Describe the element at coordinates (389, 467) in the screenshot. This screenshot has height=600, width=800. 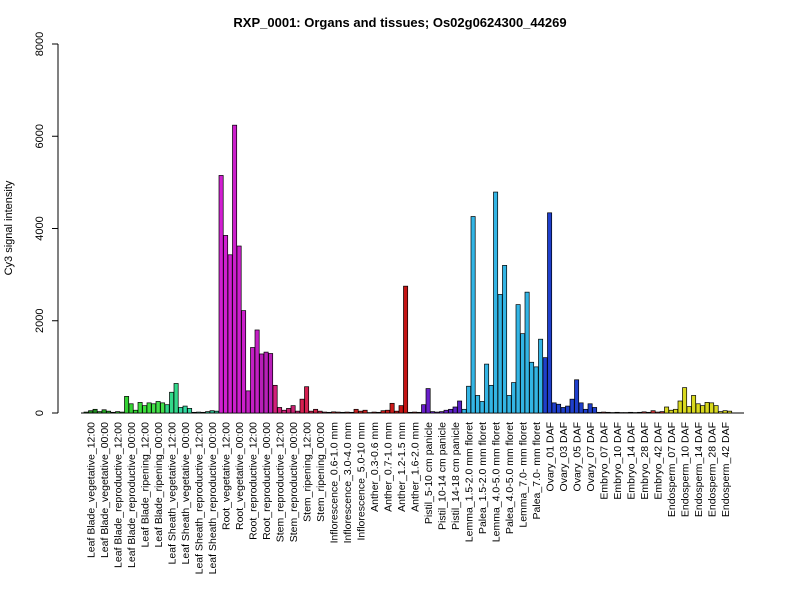
I see `x-tick-label: Anther_0.7-1.0 mm` at that location.